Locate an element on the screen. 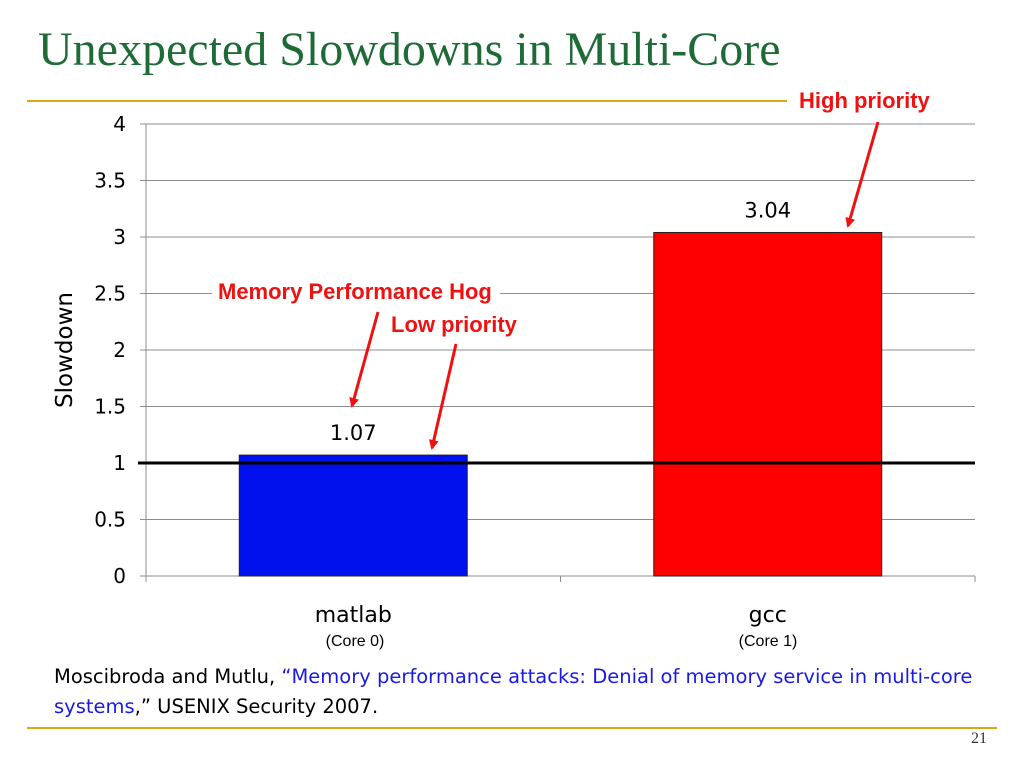 Image resolution: width=1024 pixels, height=768 pixels. core-1-label: (Core 1) is located at coordinates (768, 641).